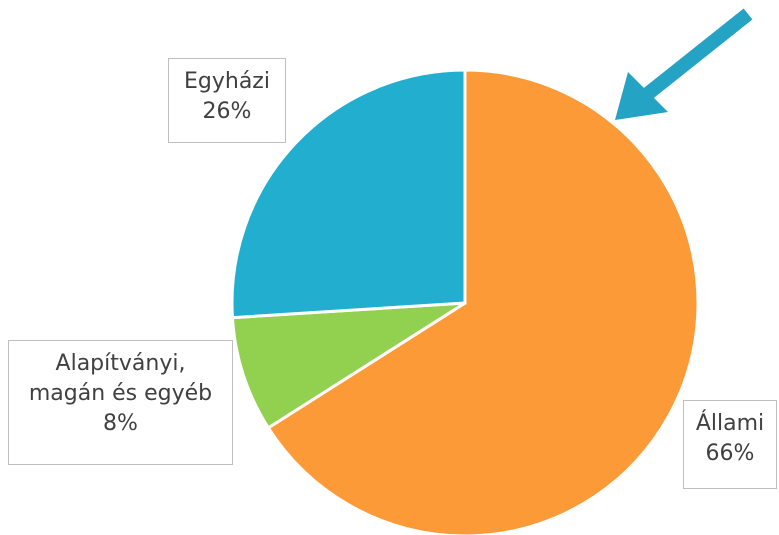 The height and width of the screenshot is (535, 779). I want to click on value-label: 26%, so click(227, 111).